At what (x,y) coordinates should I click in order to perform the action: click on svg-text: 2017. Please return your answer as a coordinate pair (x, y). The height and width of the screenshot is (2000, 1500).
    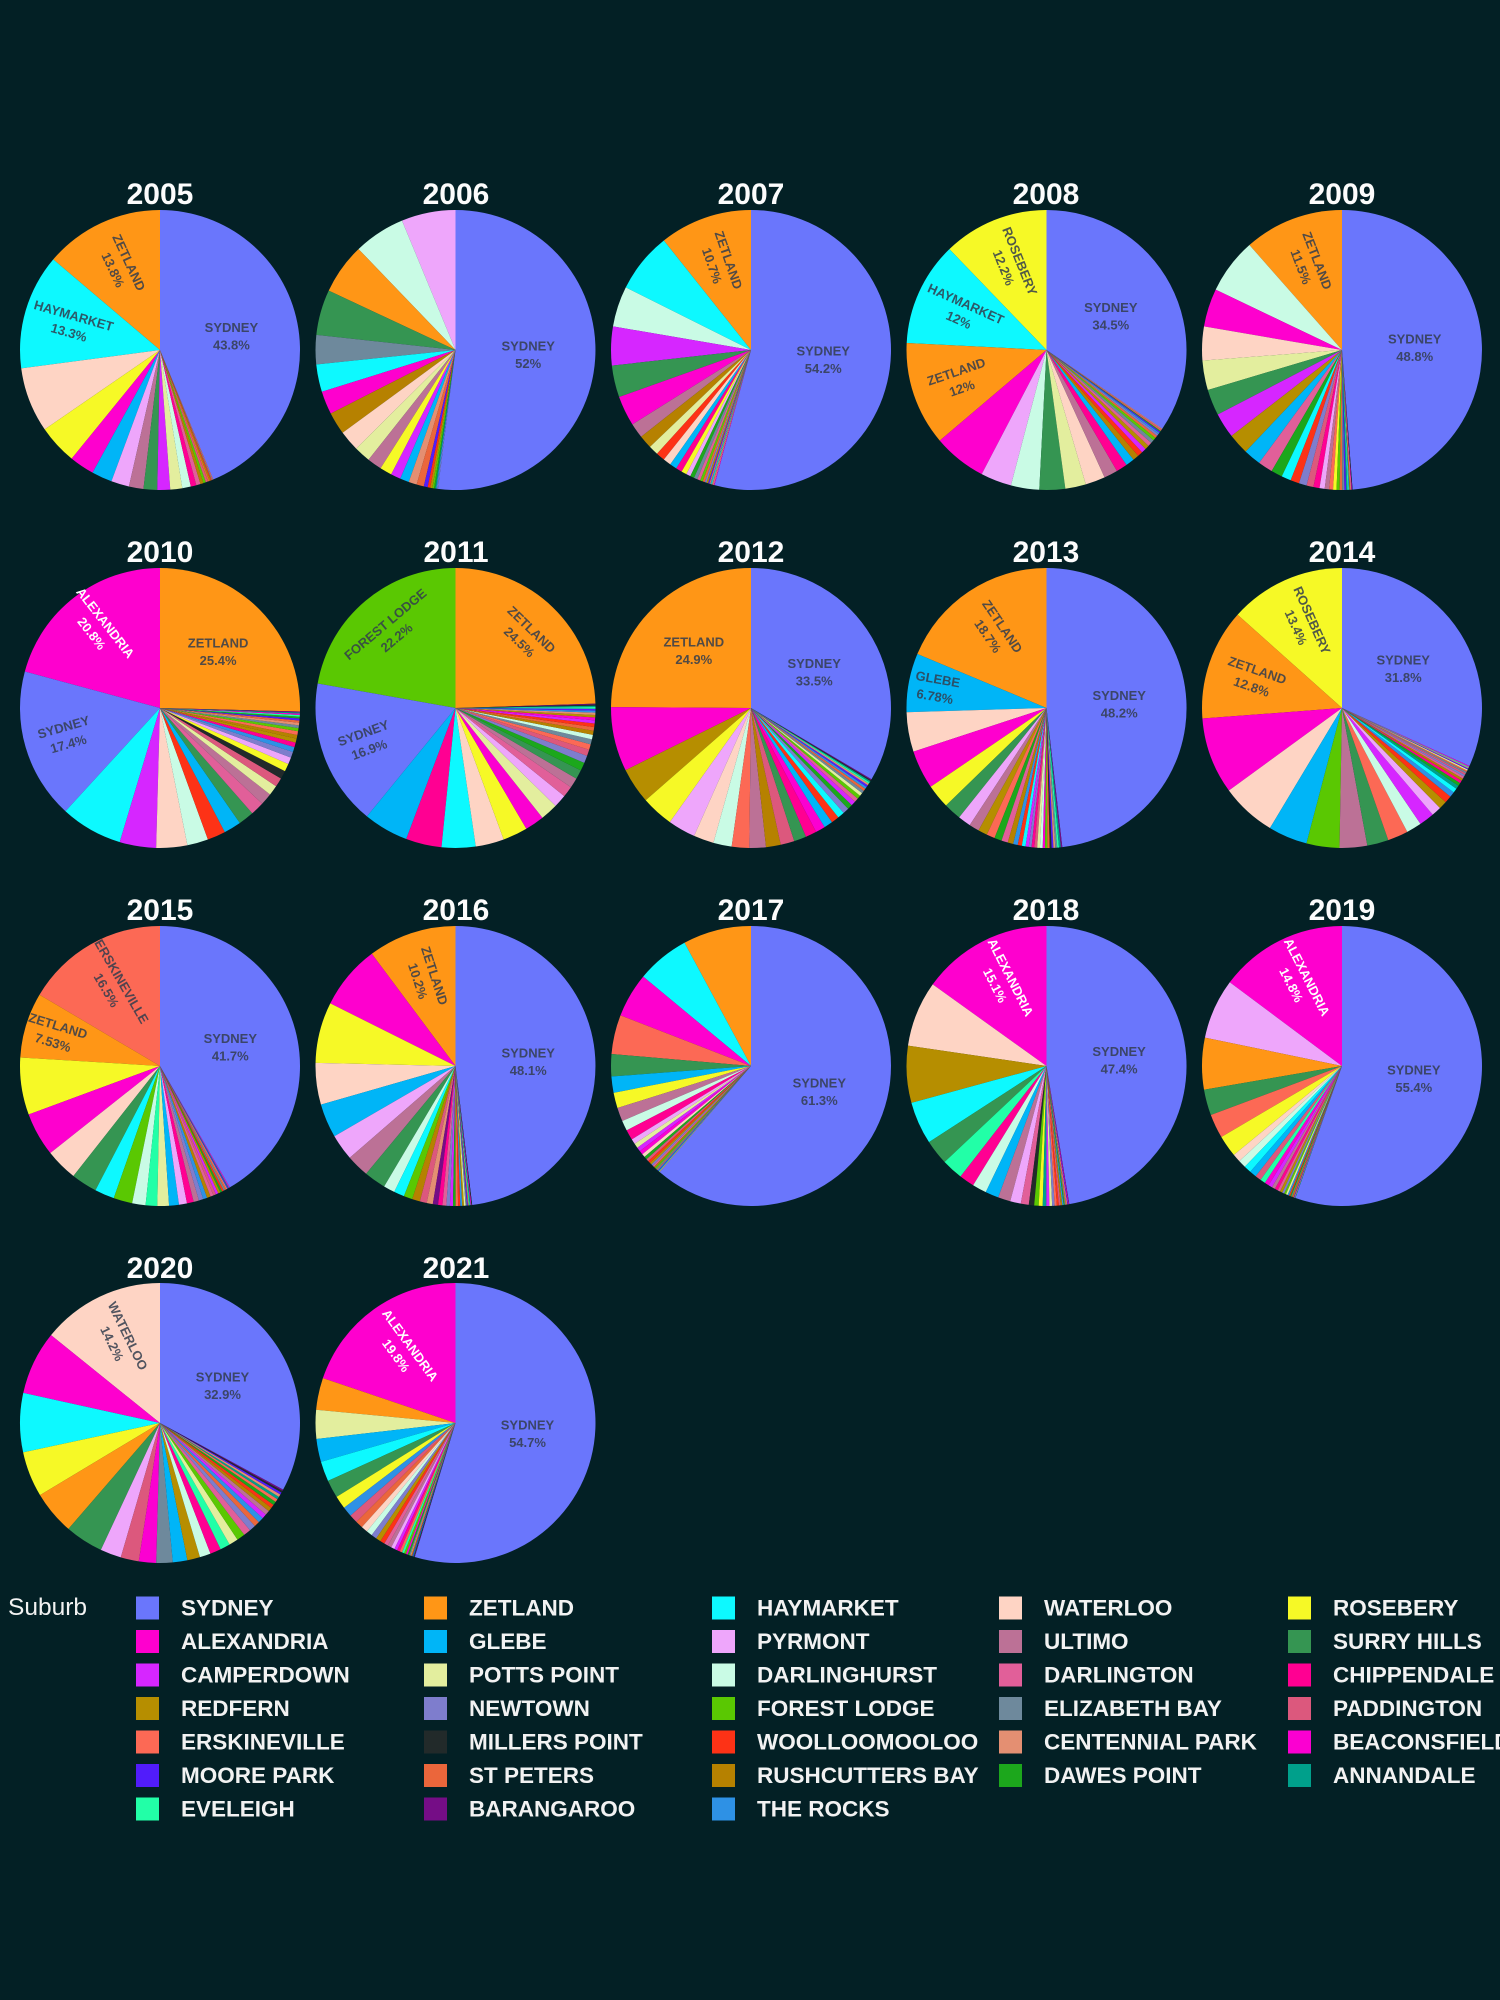
    Looking at the image, I should click on (751, 910).